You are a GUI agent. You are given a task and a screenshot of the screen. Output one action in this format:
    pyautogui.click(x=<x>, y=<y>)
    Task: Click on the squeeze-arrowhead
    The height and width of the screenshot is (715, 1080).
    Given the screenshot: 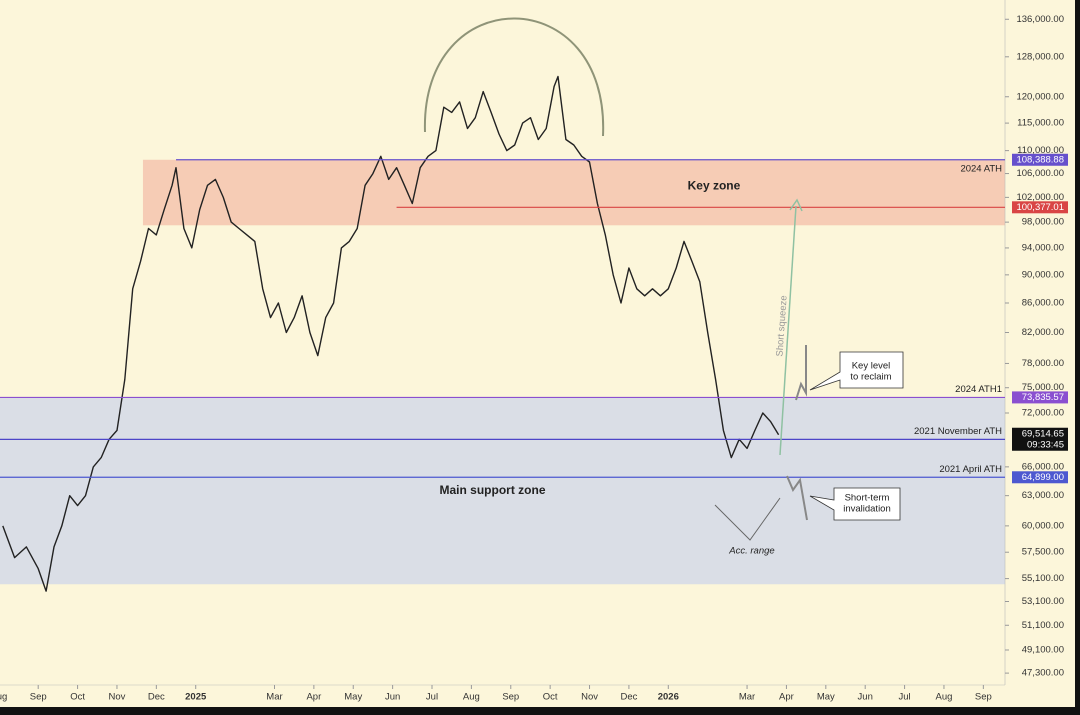 What is the action you would take?
    pyautogui.click(x=796, y=205)
    